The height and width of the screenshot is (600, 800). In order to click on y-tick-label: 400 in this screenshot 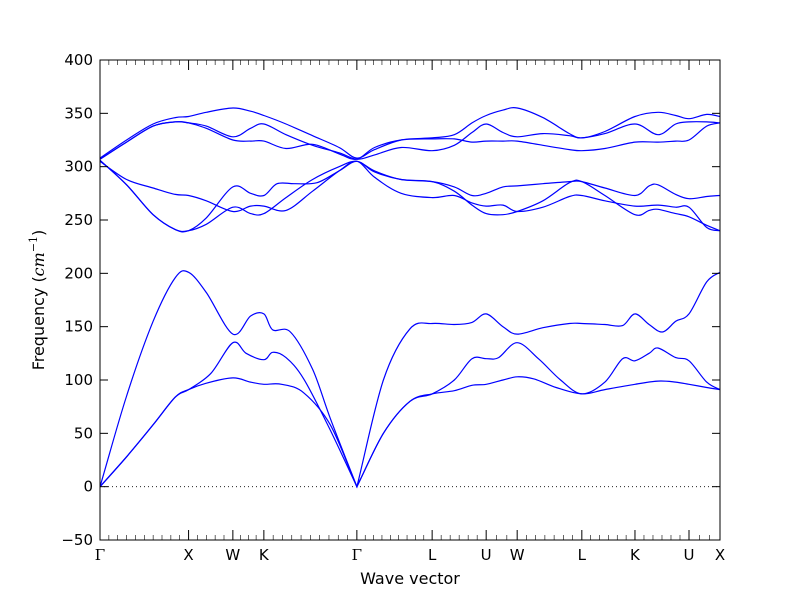, I will do `click(78, 60)`.